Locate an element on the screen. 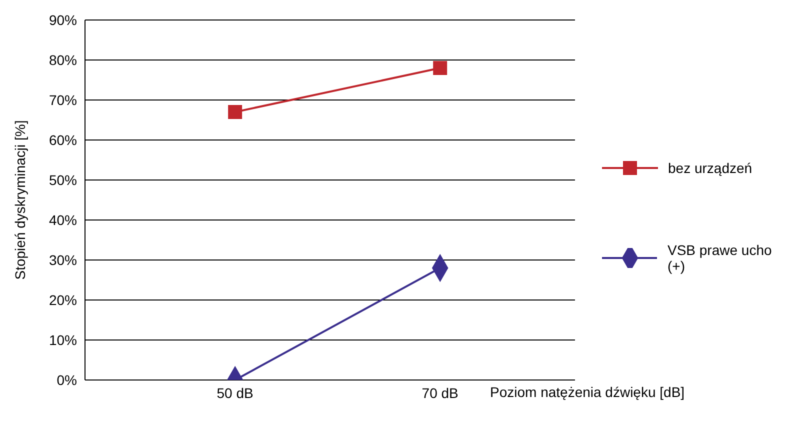 The height and width of the screenshot is (432, 800). y-tick-label: 80% is located at coordinates (62, 60).